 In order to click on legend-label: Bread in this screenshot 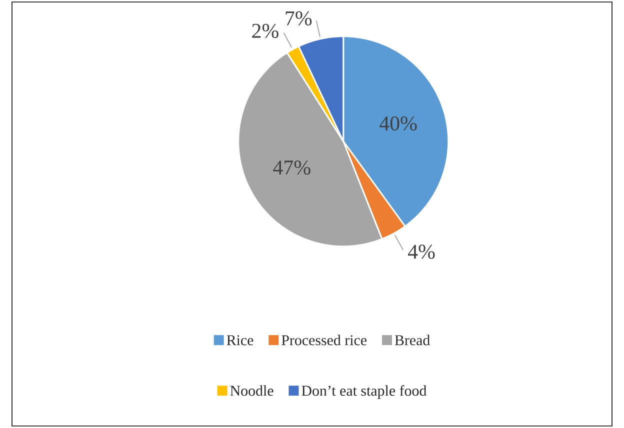, I will do `click(412, 340)`.